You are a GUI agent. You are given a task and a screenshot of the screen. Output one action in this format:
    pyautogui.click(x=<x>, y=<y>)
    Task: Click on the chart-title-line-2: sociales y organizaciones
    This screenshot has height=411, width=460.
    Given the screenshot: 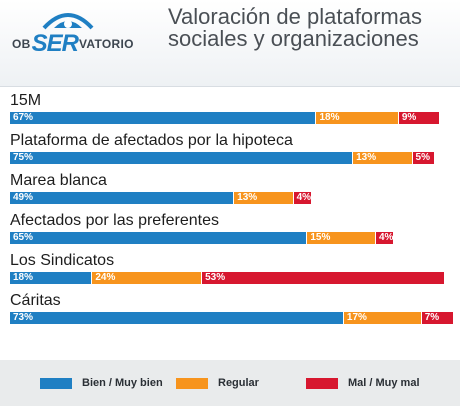 What is the action you would take?
    pyautogui.click(x=293, y=38)
    